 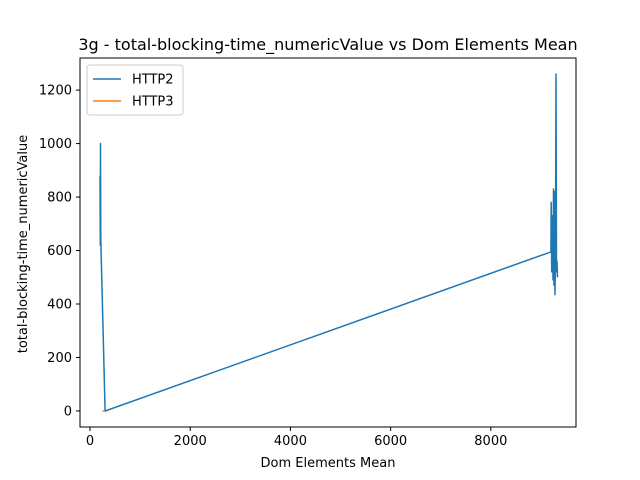 What do you see at coordinates (55, 91) in the screenshot?
I see `y-tick-label: 1200` at bounding box center [55, 91].